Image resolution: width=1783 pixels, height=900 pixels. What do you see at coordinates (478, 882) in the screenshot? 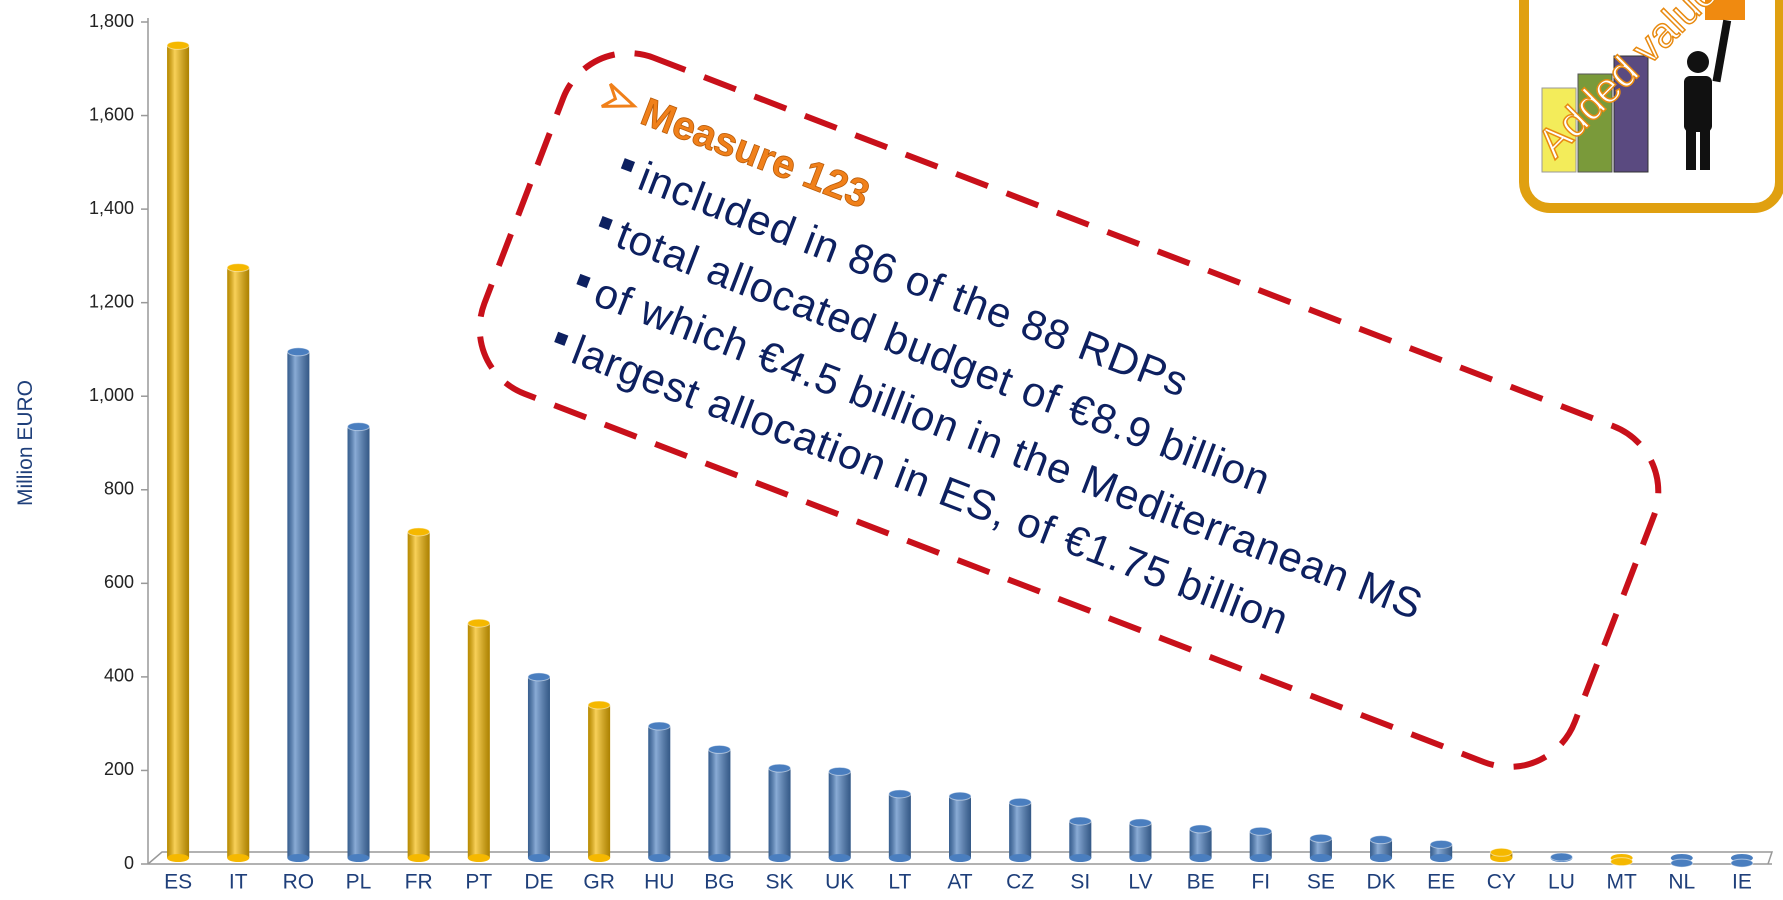
I see `x-tick-label: PT` at bounding box center [478, 882].